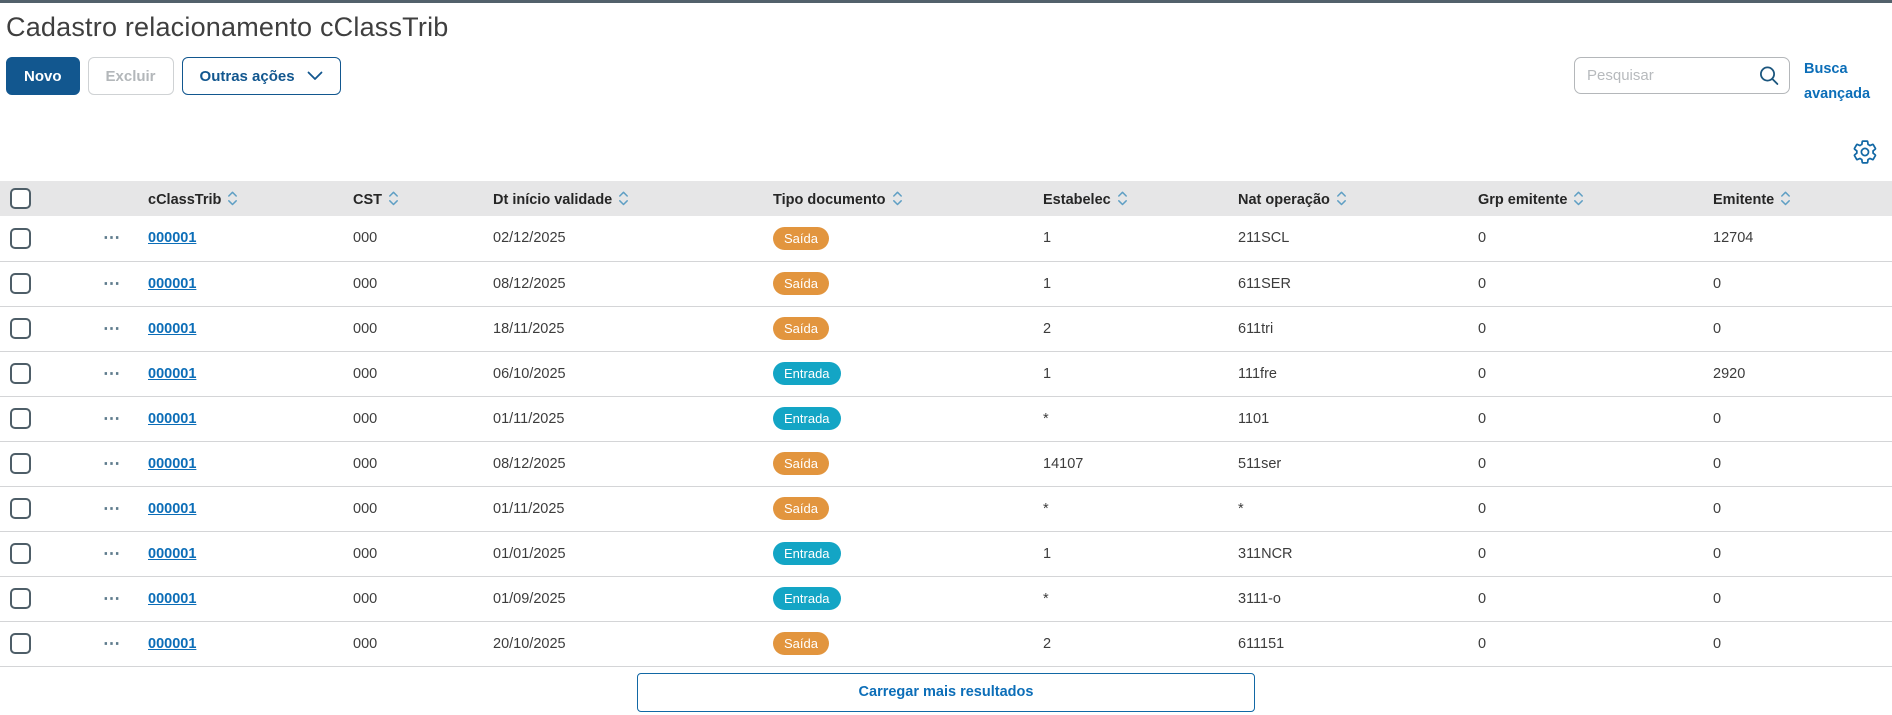 This screenshot has height=715, width=1892. I want to click on dt-inicio-validade-cell: 08/12/2025, so click(529, 283).